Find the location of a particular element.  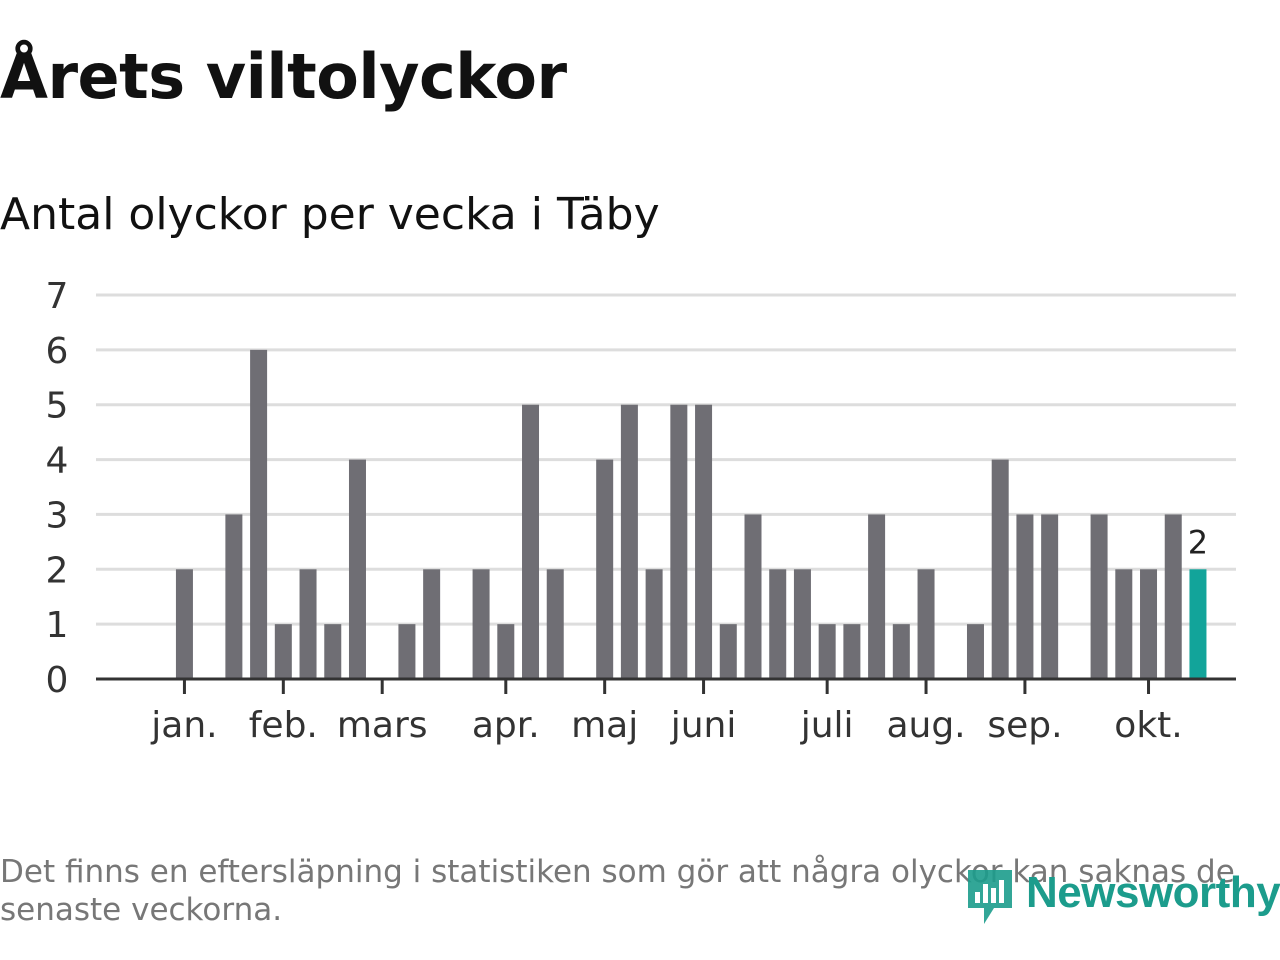

chart-subtitle: Antal olyckor per vecka i Täby is located at coordinates (330, 214).